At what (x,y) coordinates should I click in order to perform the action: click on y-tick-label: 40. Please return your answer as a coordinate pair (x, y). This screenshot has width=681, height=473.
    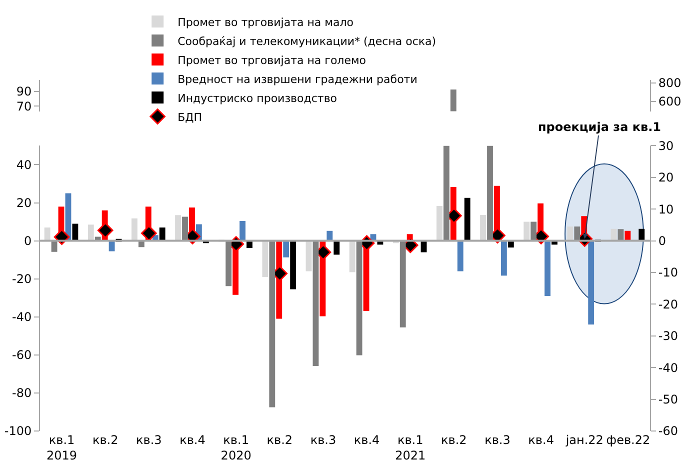
    Looking at the image, I should click on (24, 165).